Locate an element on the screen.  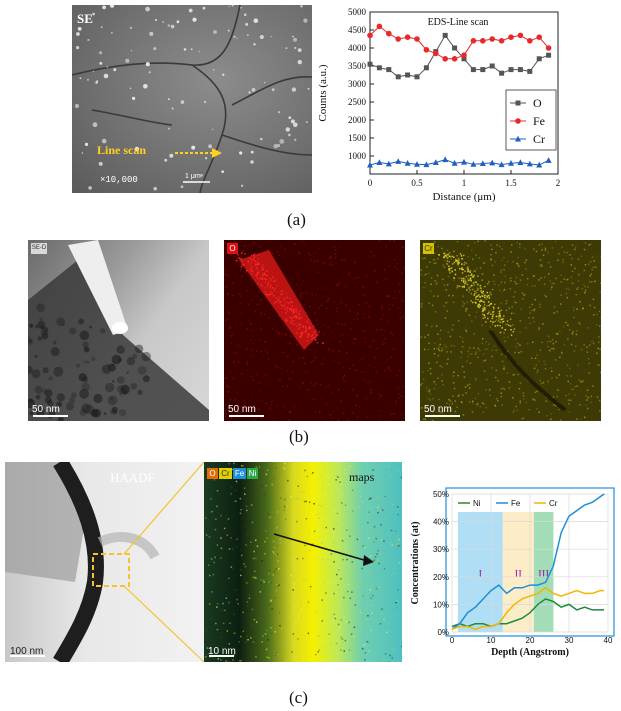
eds-legend-label: Cr is located at coordinates (539, 139).